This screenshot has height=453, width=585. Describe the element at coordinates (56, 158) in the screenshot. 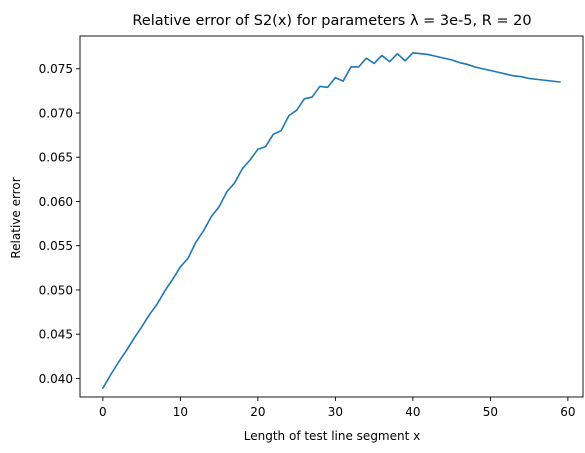

I see `y-tick-label: 0.065` at that location.